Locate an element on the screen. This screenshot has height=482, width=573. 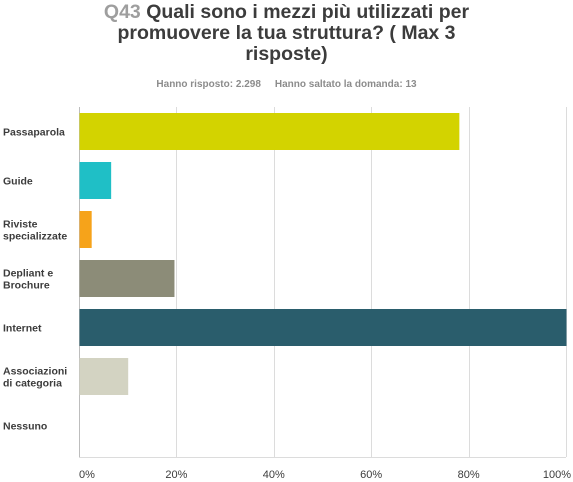
category-label: Guide is located at coordinates (18, 182).